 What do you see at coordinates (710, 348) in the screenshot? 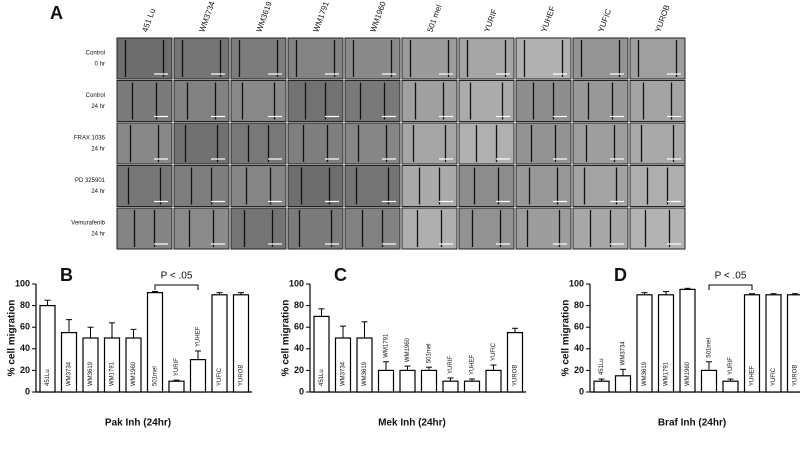
I see `bar-category-label: 501mel` at bounding box center [710, 348].